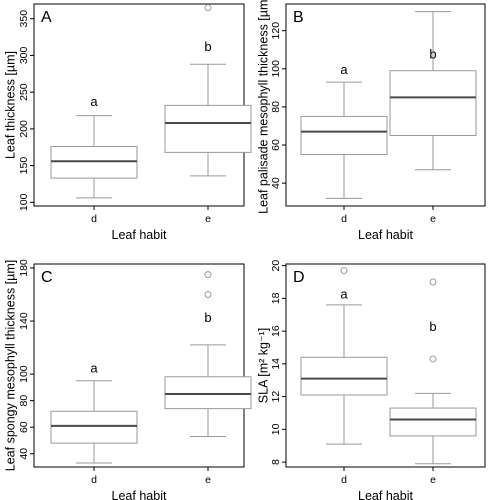 The width and height of the screenshot is (489, 500). What do you see at coordinates (24, 321) in the screenshot?
I see `y-tick-label: 140` at bounding box center [24, 321].